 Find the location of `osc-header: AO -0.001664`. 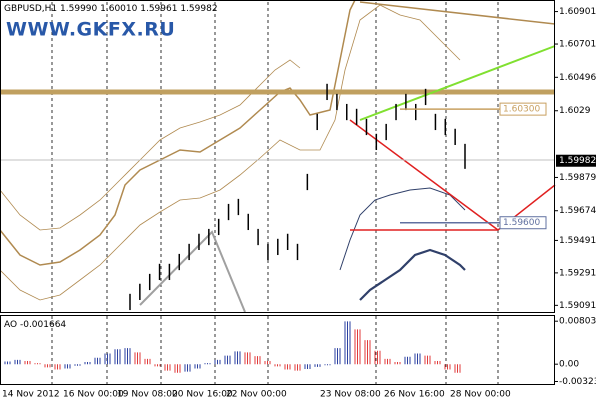

osc-header: AO -0.001664 is located at coordinates (35, 325).